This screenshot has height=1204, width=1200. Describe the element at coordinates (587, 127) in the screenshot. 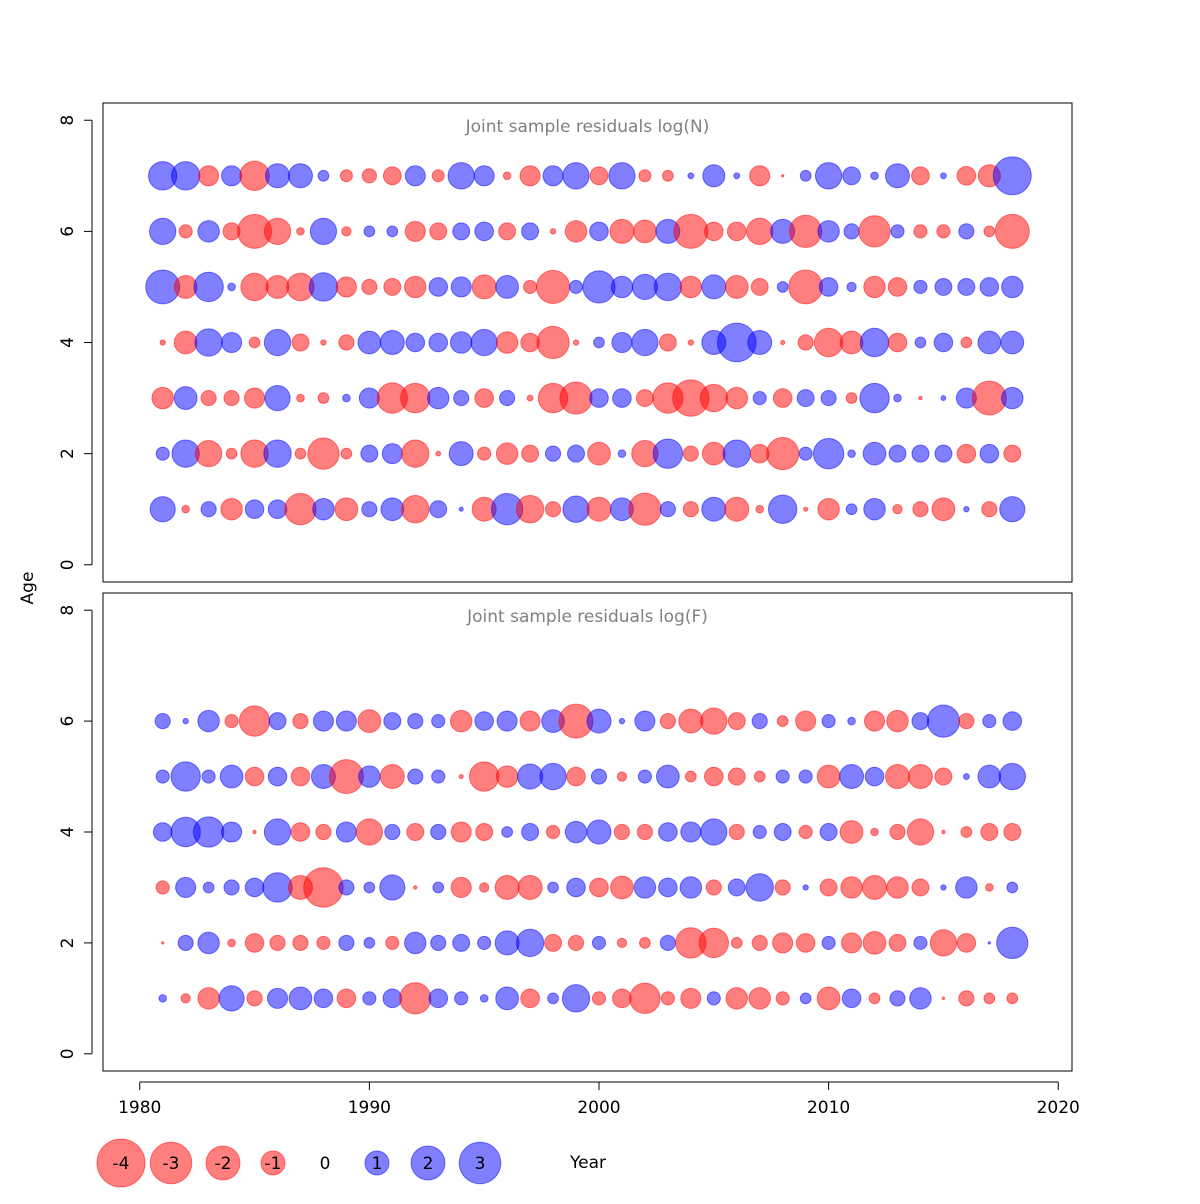

I see `chart-title: Joint sample residuals log(N)` at that location.